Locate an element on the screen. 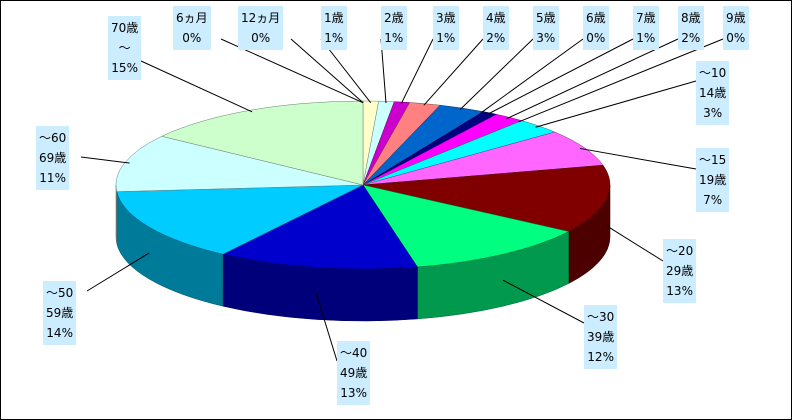  label-category: ～40 49歳 is located at coordinates (354, 363).